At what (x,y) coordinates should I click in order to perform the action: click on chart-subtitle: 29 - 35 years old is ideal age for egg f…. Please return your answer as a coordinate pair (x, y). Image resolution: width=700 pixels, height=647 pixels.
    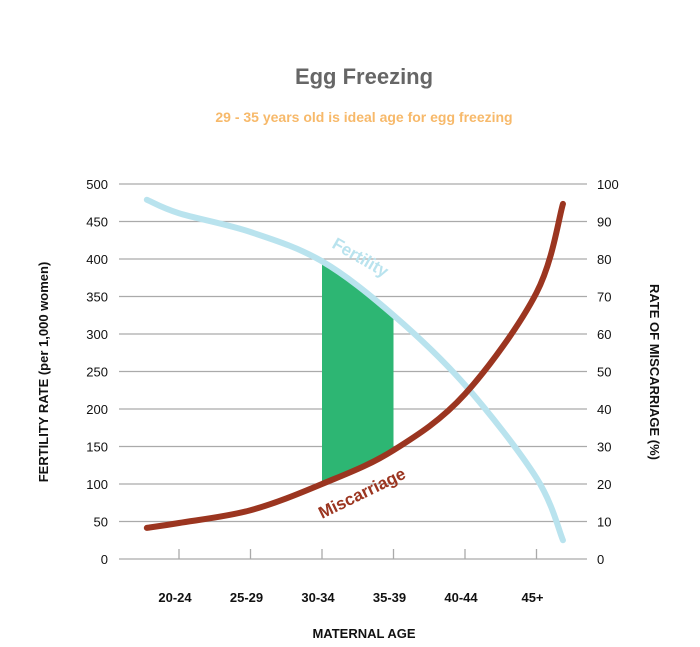
    Looking at the image, I should click on (363, 117).